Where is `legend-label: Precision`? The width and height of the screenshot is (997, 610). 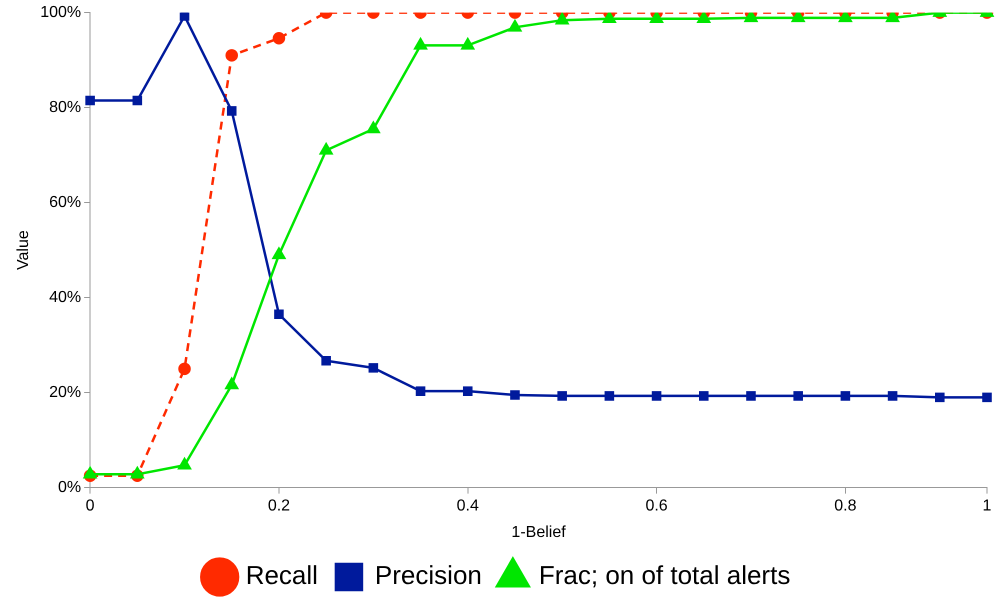 legend-label: Precision is located at coordinates (428, 575).